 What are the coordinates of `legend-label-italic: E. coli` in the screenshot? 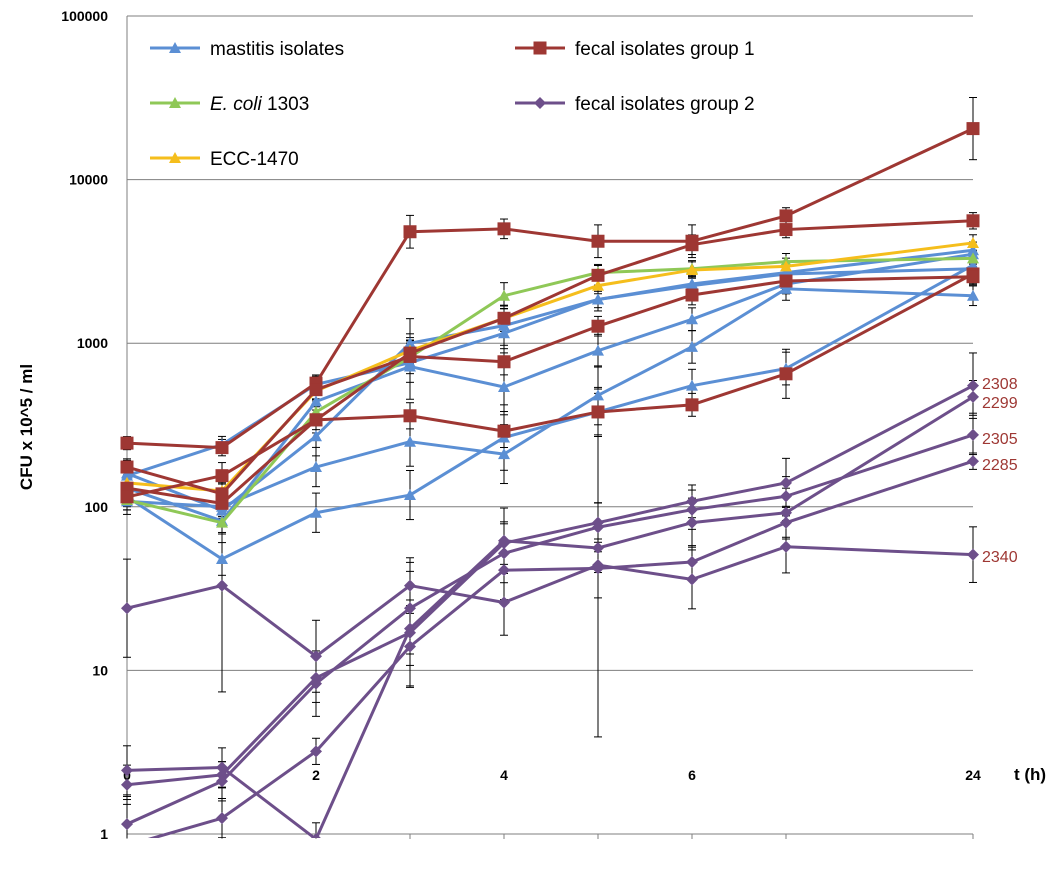 It's located at (236, 104).